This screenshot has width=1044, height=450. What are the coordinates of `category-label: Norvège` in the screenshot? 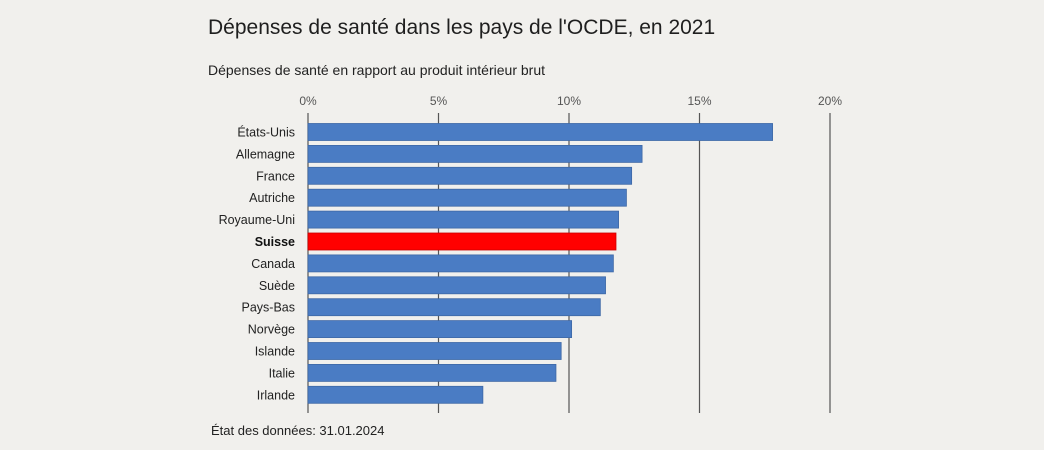 It's located at (271, 330).